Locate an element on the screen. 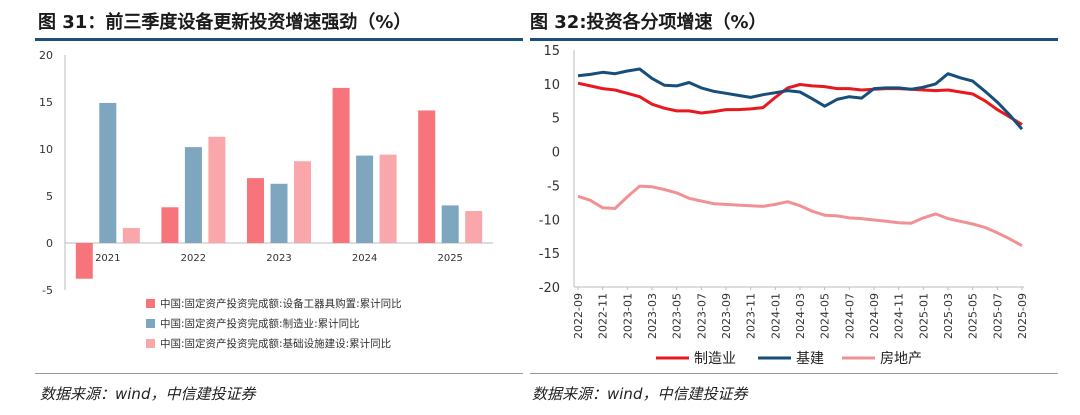 This screenshot has width=1080, height=415. line-x-tick-label: 2022-09 is located at coordinates (578, 316).